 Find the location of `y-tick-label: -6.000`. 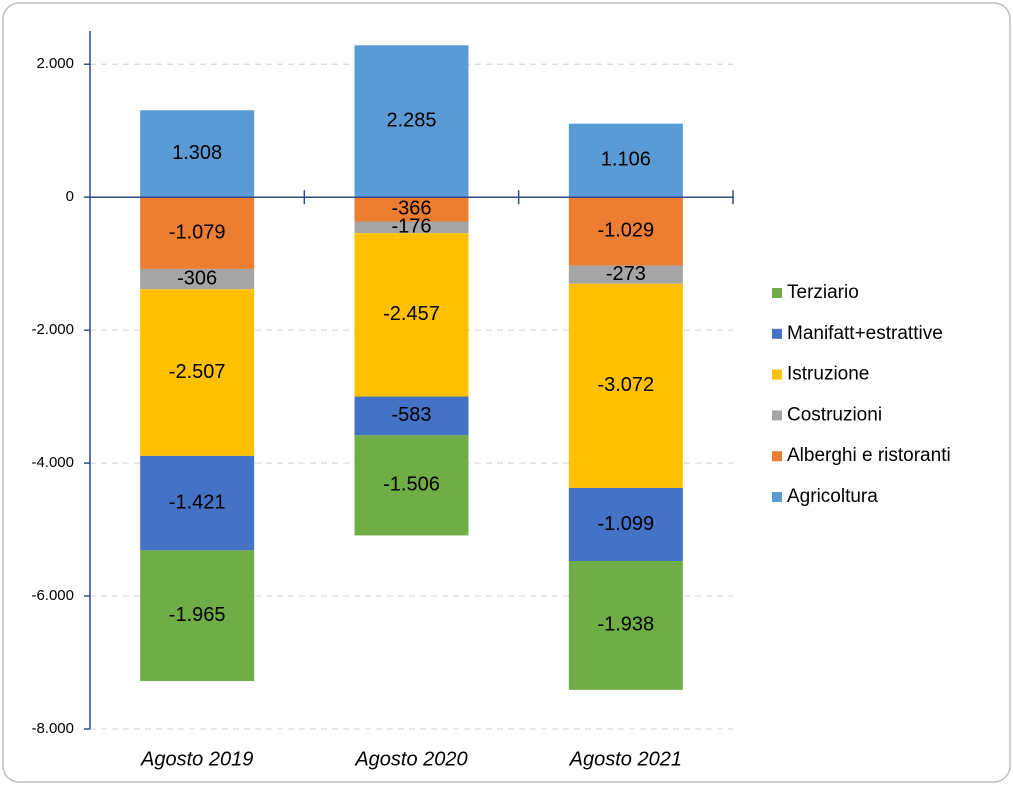

y-tick-label: -6.000 is located at coordinates (52, 595).